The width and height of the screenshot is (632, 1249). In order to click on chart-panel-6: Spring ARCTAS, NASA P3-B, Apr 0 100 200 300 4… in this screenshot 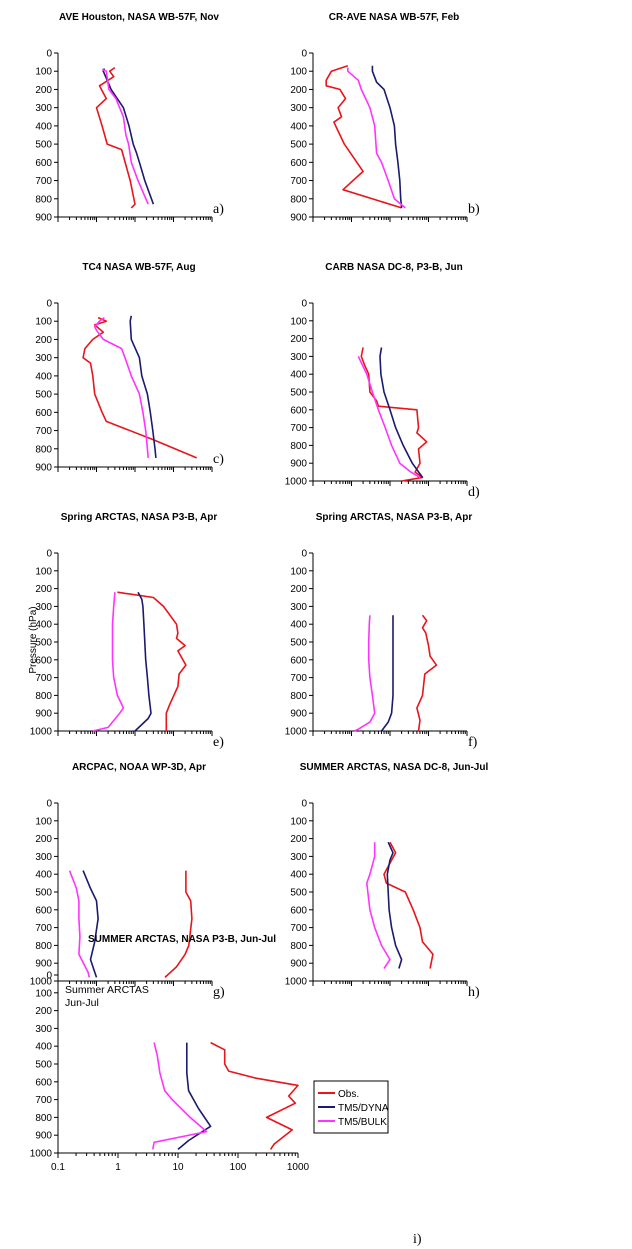, I will do `click(381, 631)`.